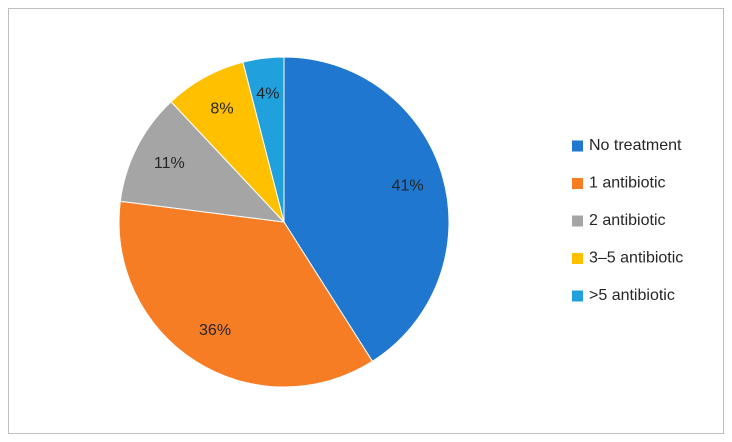  Describe the element at coordinates (267, 94) in the screenshot. I see `data-label: 4%` at that location.